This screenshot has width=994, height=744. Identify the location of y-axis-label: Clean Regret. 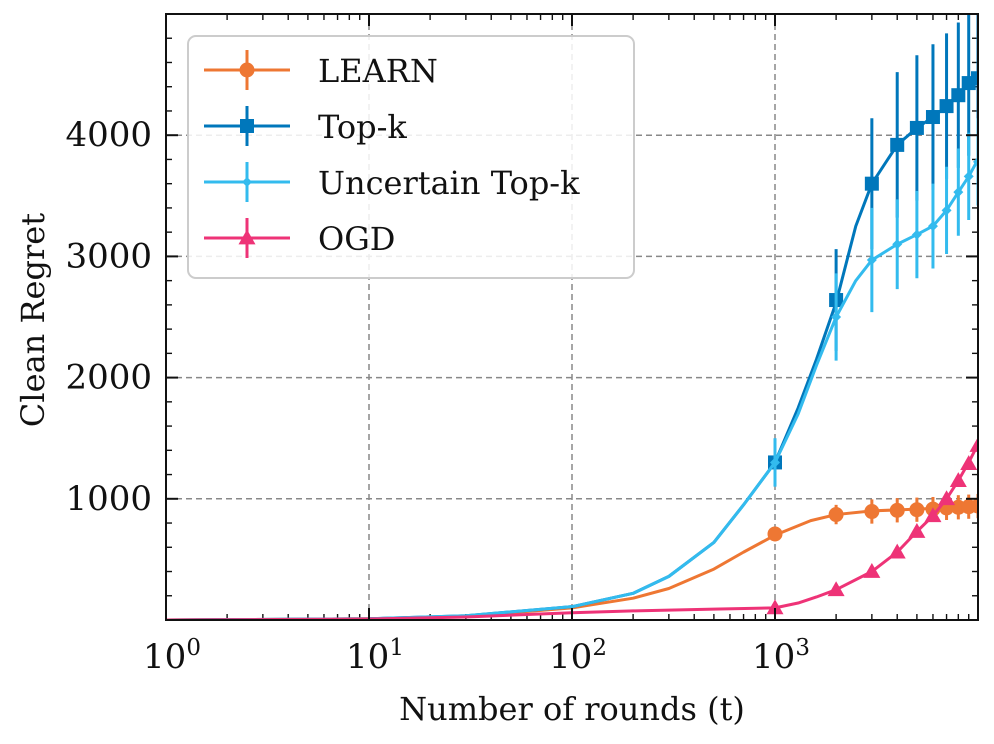
(33, 320).